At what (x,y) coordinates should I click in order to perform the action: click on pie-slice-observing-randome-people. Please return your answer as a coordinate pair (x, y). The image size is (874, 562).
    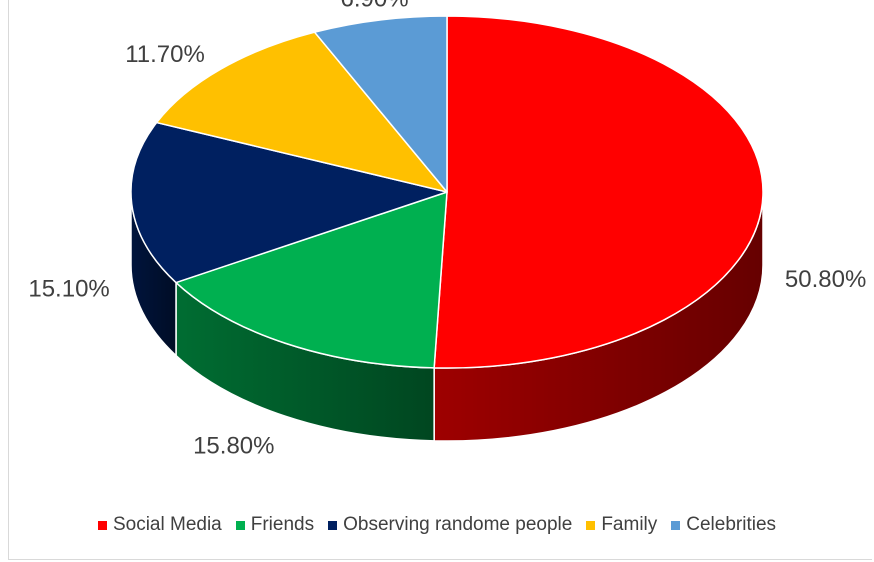
    Looking at the image, I should click on (289, 202).